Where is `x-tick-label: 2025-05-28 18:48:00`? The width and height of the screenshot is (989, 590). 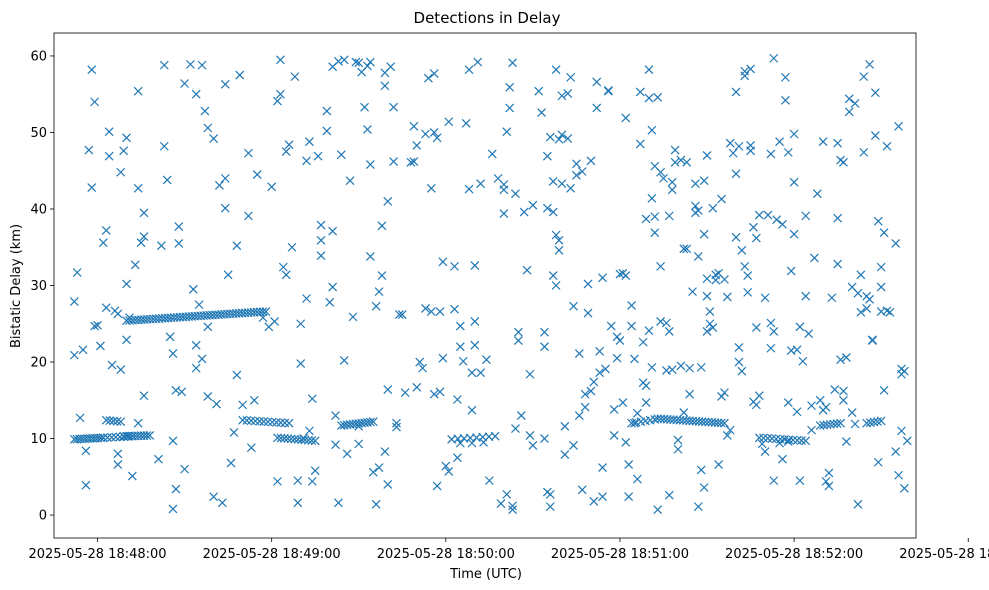
x-tick-label: 2025-05-28 18:48:00 is located at coordinates (97, 554).